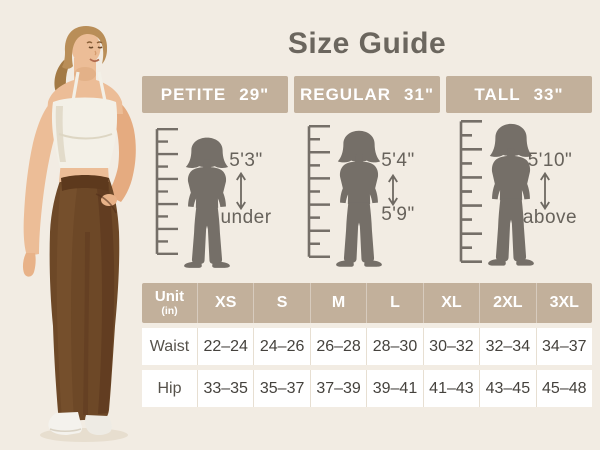 This screenshot has width=600, height=450. What do you see at coordinates (563, 303) in the screenshot?
I see `col-header-3xl: 3XL` at bounding box center [563, 303].